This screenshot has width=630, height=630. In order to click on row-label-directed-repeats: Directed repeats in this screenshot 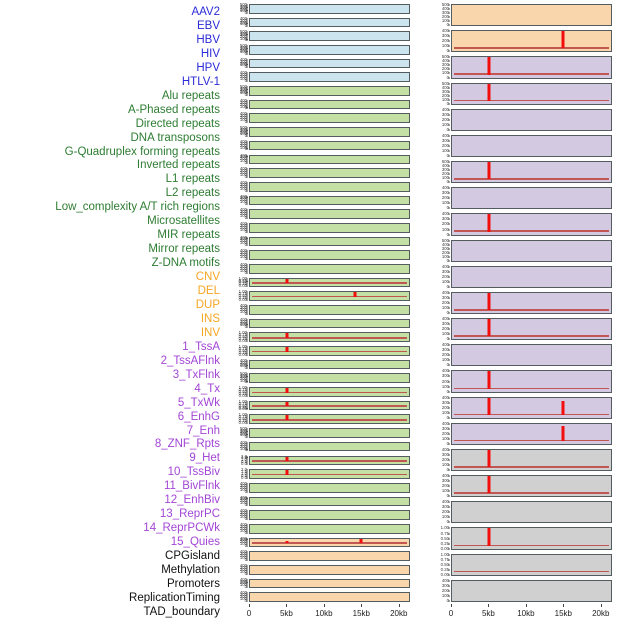, I will do `click(177, 123)`.